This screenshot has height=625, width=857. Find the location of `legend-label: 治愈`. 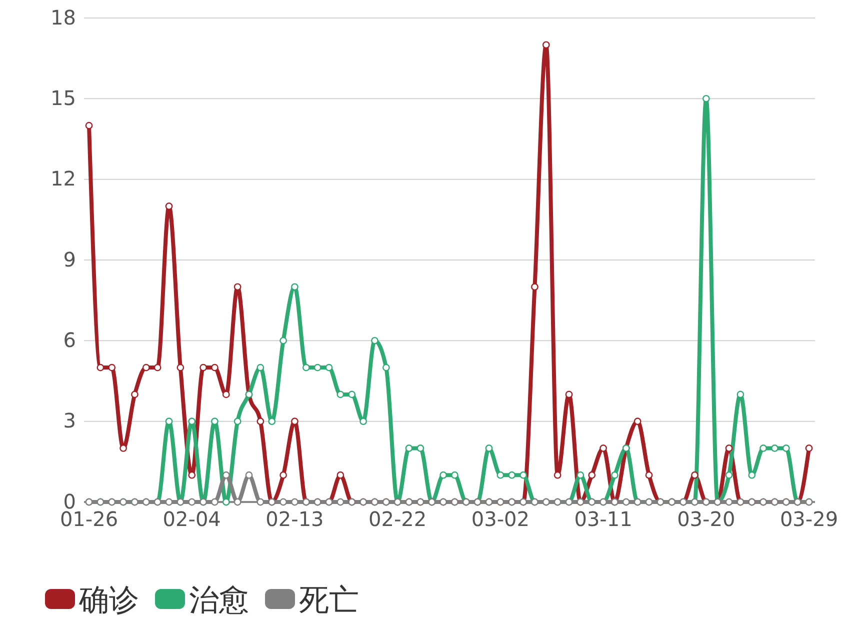

legend-label: 治愈 is located at coordinates (219, 600).